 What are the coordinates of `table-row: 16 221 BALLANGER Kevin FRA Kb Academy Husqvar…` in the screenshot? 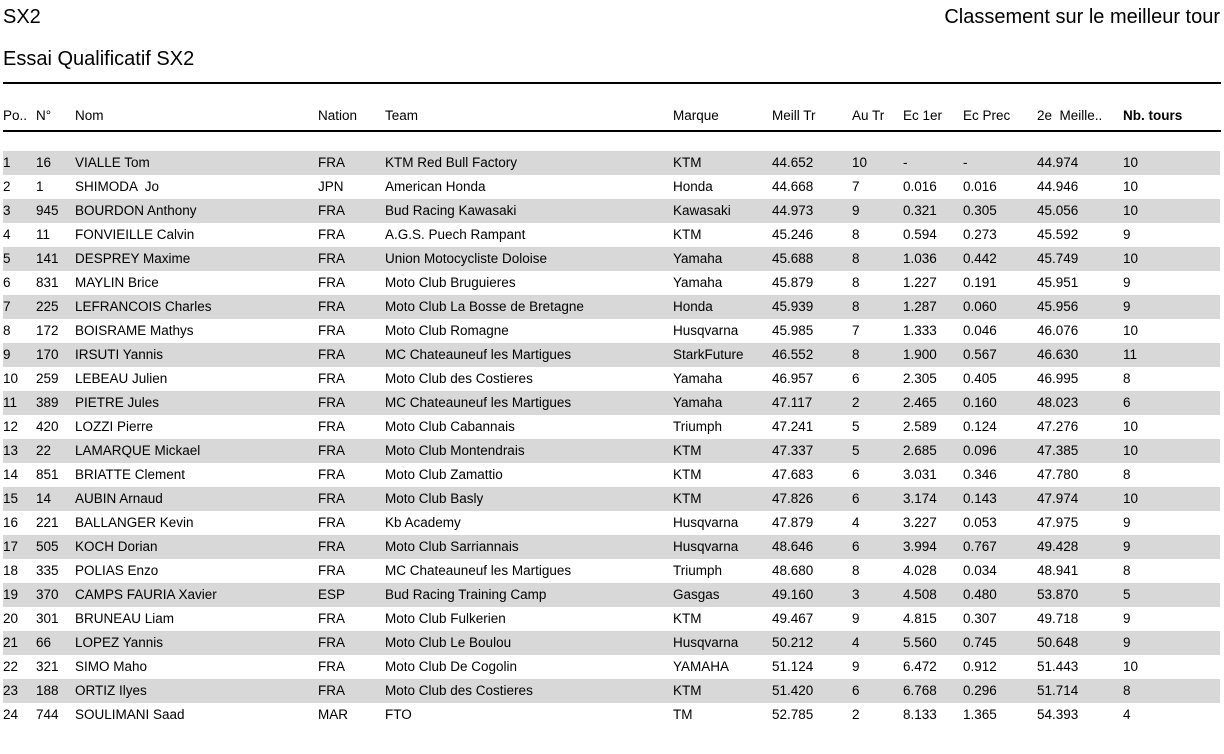 It's located at (611, 523).